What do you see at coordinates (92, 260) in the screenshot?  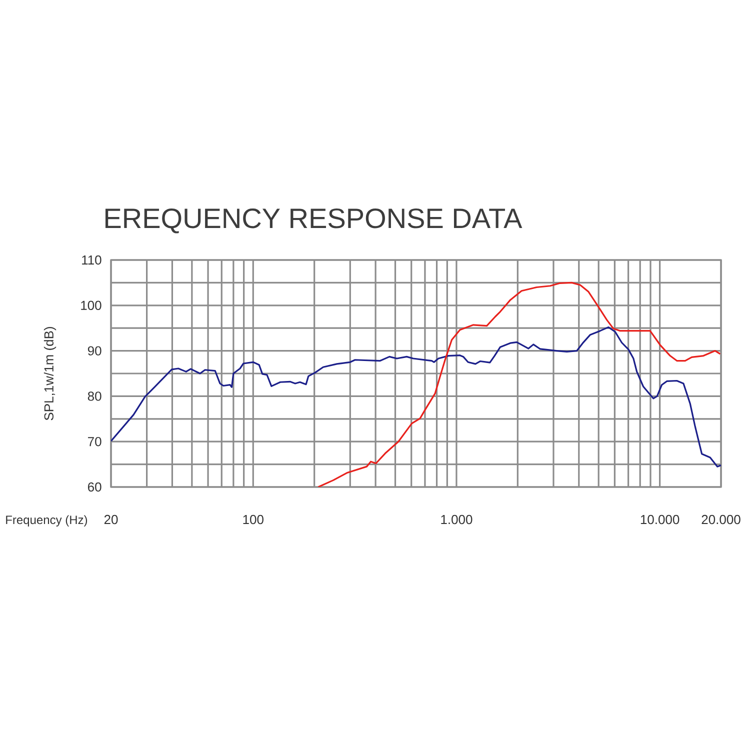 I see `y-tick-label: 110` at bounding box center [92, 260].